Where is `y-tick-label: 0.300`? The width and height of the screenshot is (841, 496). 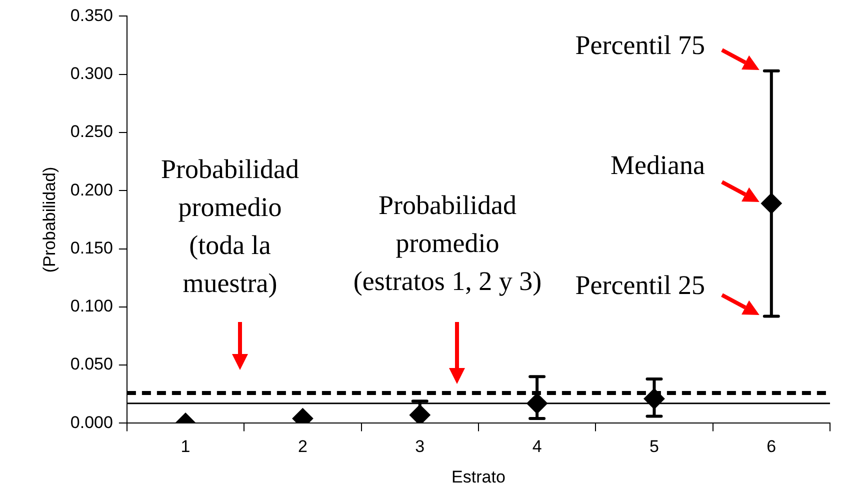 y-tick-label: 0.300 is located at coordinates (91, 74).